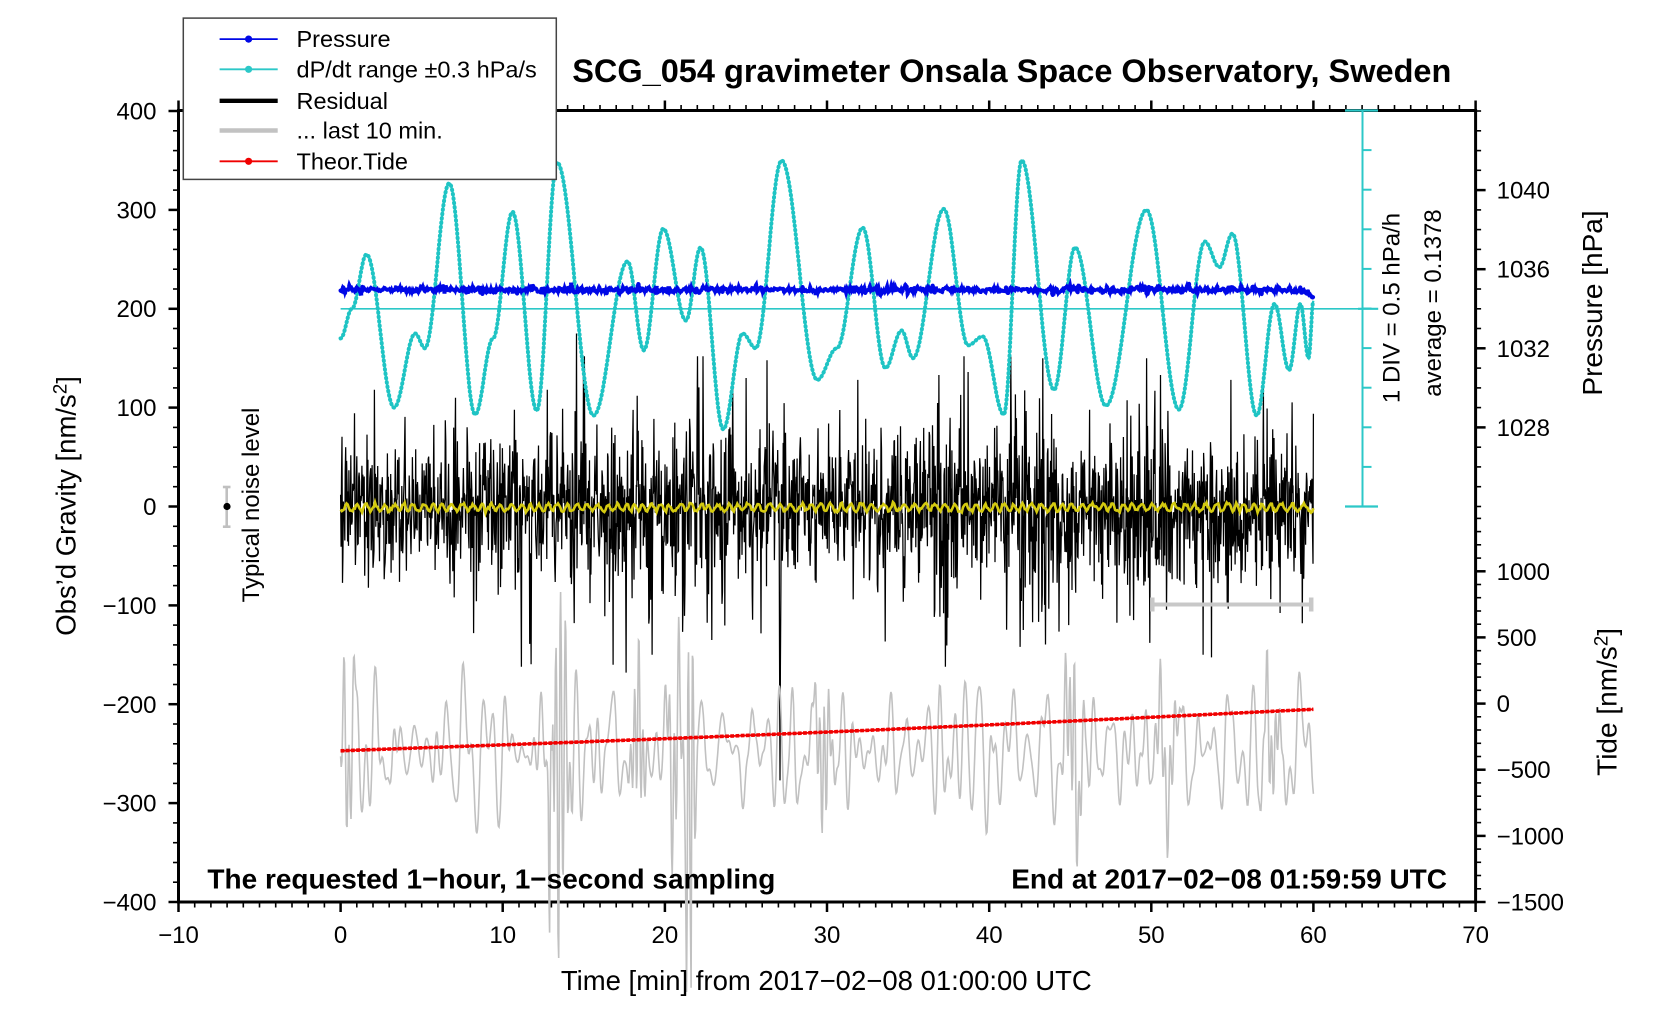 Image resolution: width=1676 pixels, height=1025 pixels. What do you see at coordinates (491, 879) in the screenshot?
I see `svg-text:The requested 1−hour, 1−second: The requested 1−hour, 1−second sampling` at bounding box center [491, 879].